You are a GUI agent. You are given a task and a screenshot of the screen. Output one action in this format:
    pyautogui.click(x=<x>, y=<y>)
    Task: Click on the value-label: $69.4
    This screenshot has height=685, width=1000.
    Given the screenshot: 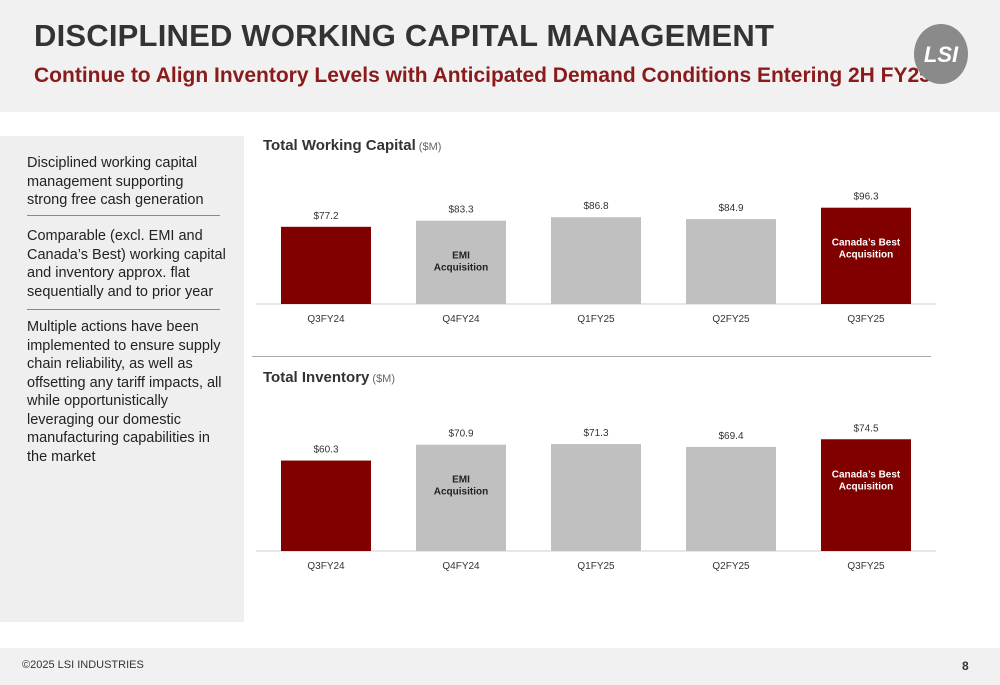 What is the action you would take?
    pyautogui.click(x=730, y=436)
    